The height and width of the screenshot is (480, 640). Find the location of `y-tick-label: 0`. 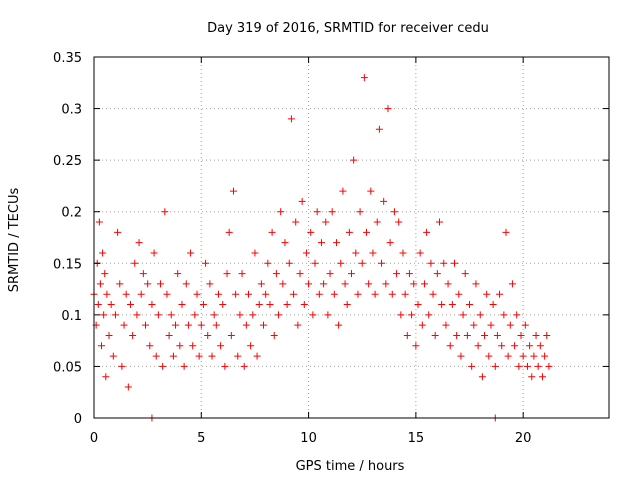

y-tick-label: 0 is located at coordinates (78, 419).